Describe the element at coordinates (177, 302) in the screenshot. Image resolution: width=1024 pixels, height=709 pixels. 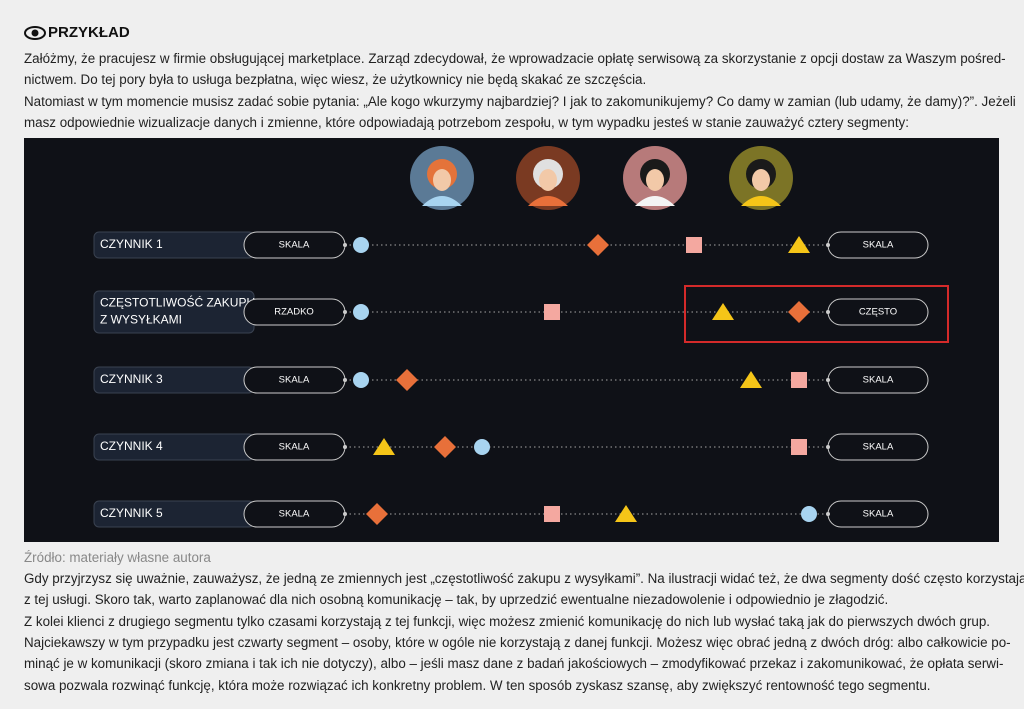
I see `row-label: CZĘSTOTLIWOŚĆ ZAKUPU` at that location.